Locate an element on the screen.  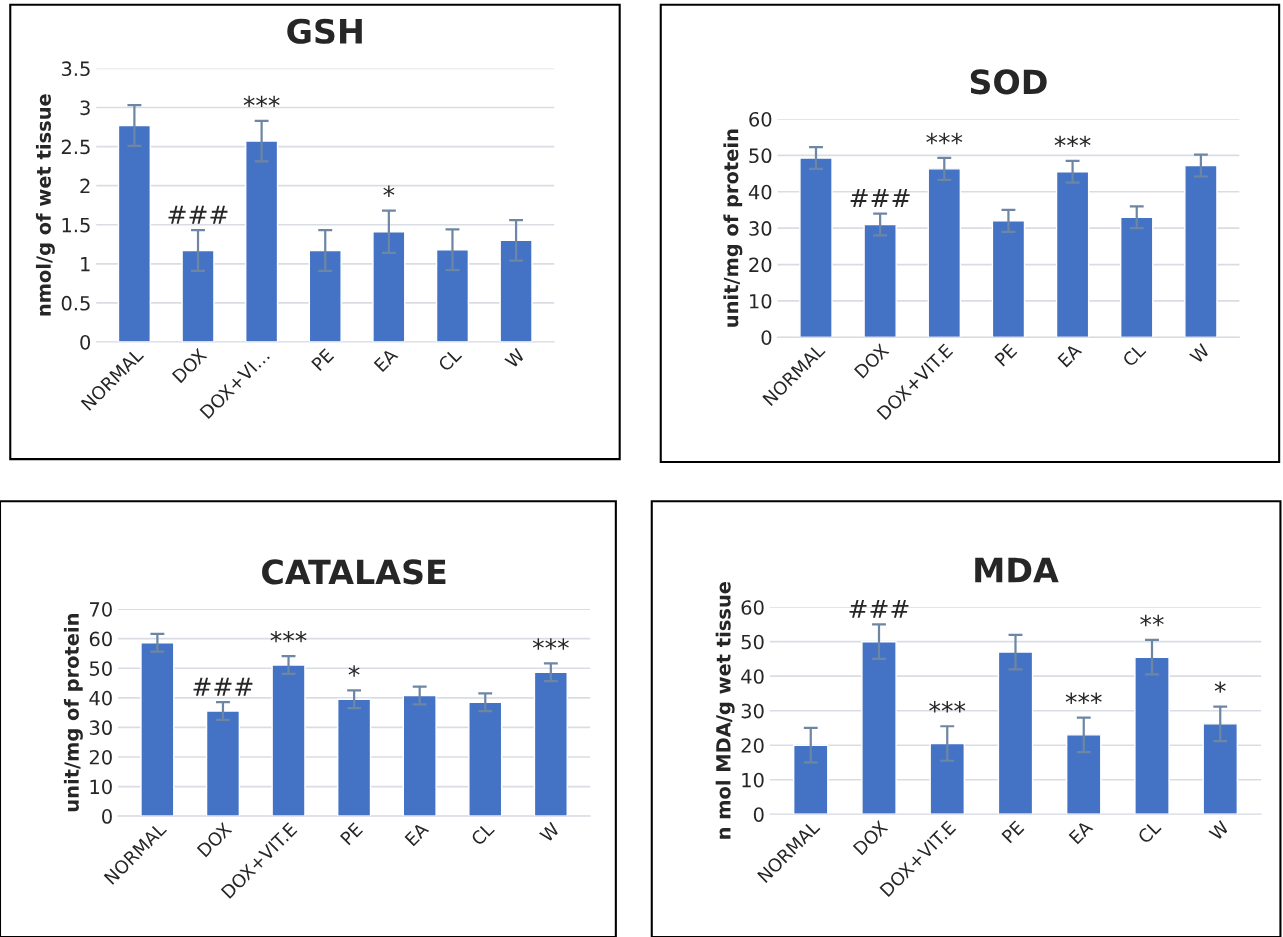
y-tick-label: 0.5 is located at coordinates (75, 303).